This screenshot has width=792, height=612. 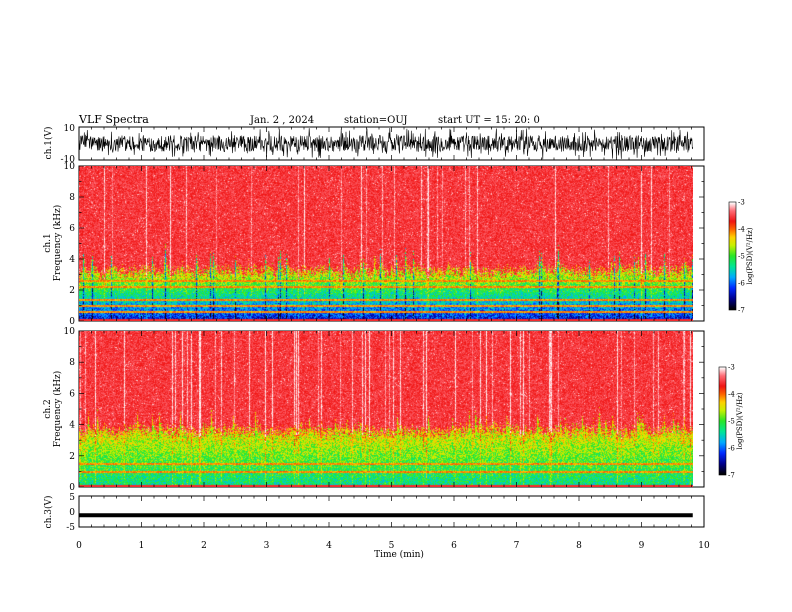 What do you see at coordinates (72, 260) in the screenshot?
I see `spec1-ytick-4: 4` at bounding box center [72, 260].